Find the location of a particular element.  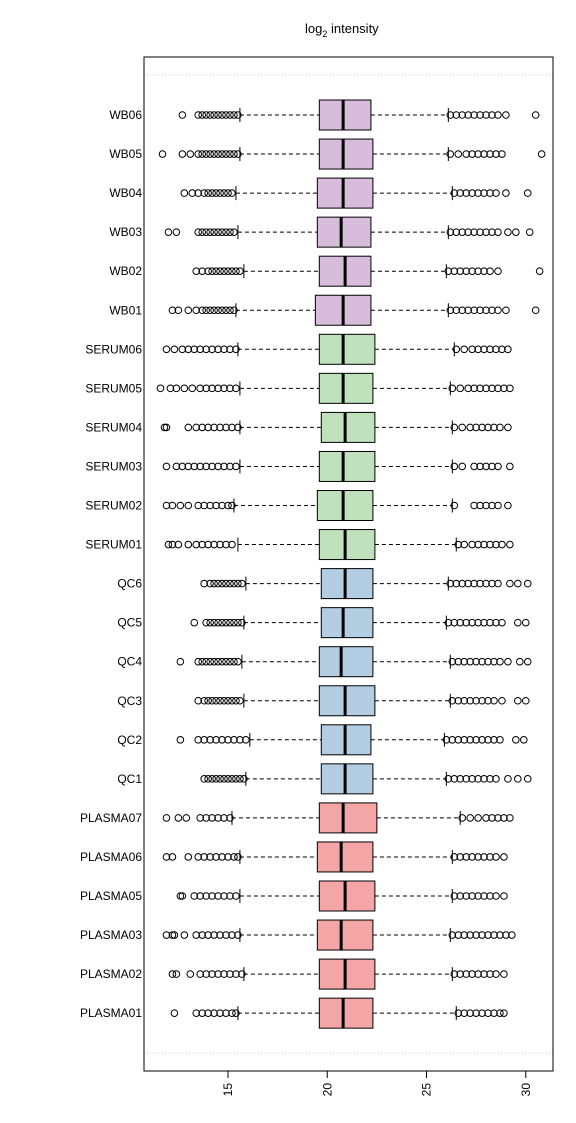

category-label: QC4 is located at coordinates (129, 662).